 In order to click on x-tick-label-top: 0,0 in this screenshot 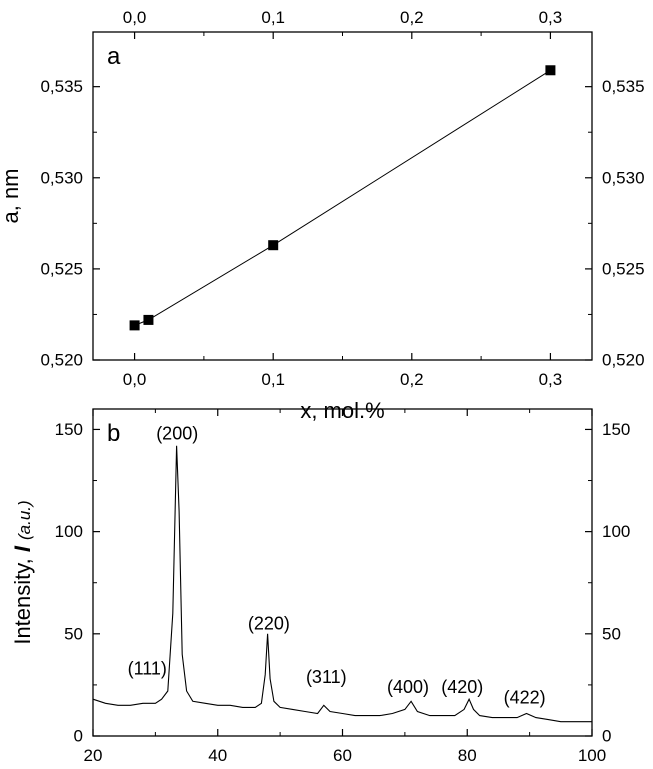, I will do `click(135, 17)`.